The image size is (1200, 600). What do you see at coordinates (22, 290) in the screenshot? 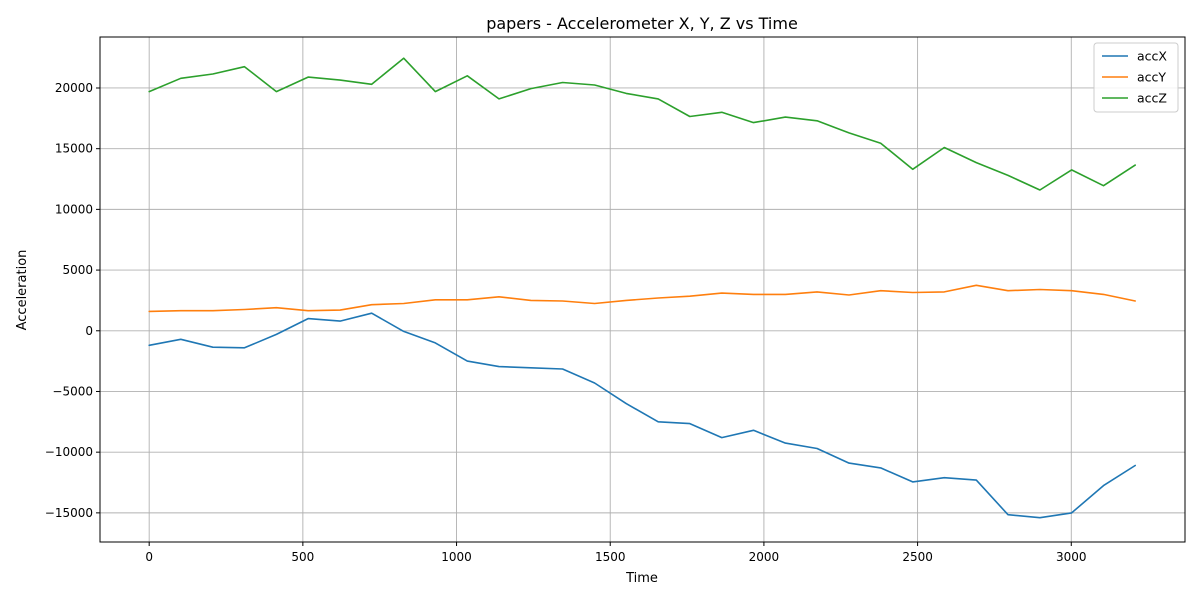
I see `y-axis-label: Acceleration` at bounding box center [22, 290].